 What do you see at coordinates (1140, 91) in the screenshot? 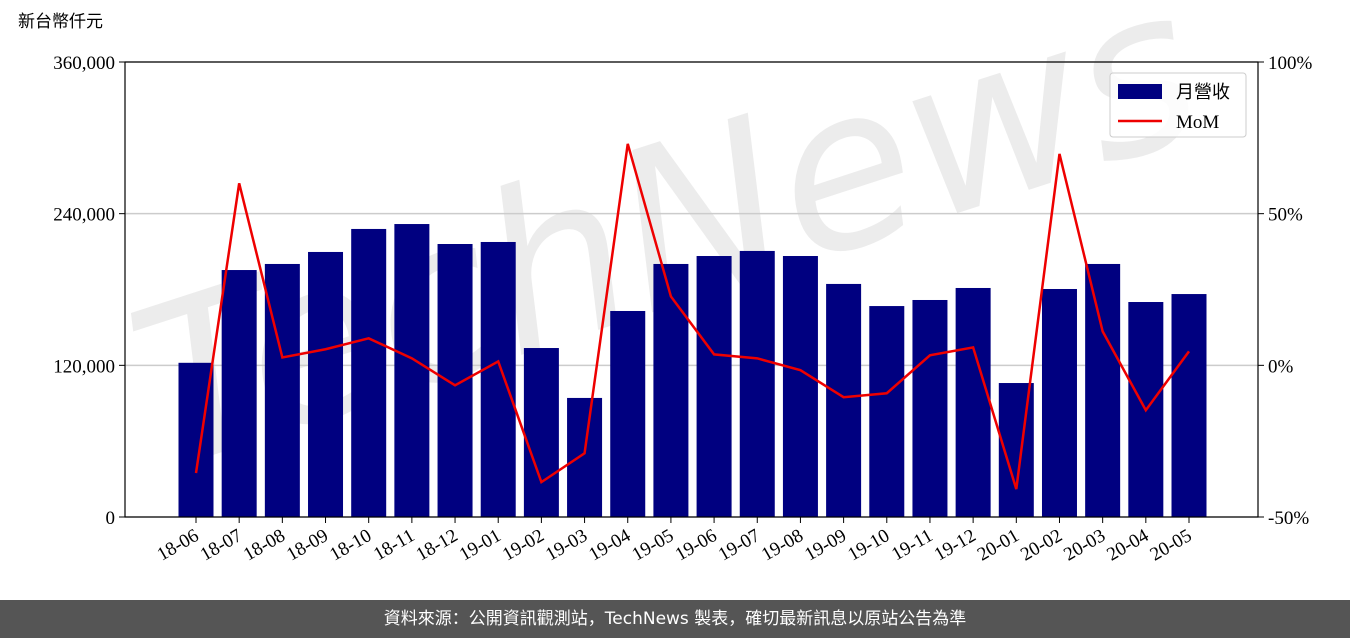
I see `legend-swatch` at bounding box center [1140, 91].